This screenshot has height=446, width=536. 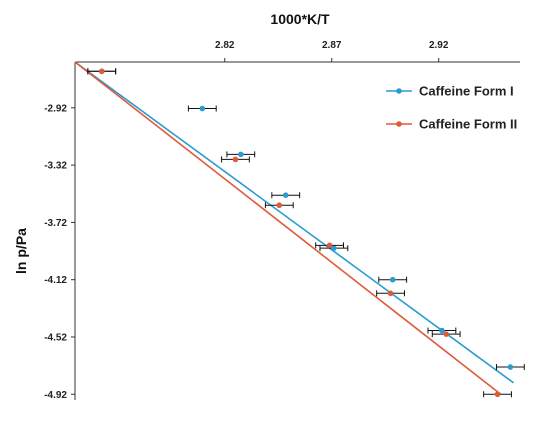 I want to click on legend-item-1: Caffeine Form I, so click(x=450, y=91).